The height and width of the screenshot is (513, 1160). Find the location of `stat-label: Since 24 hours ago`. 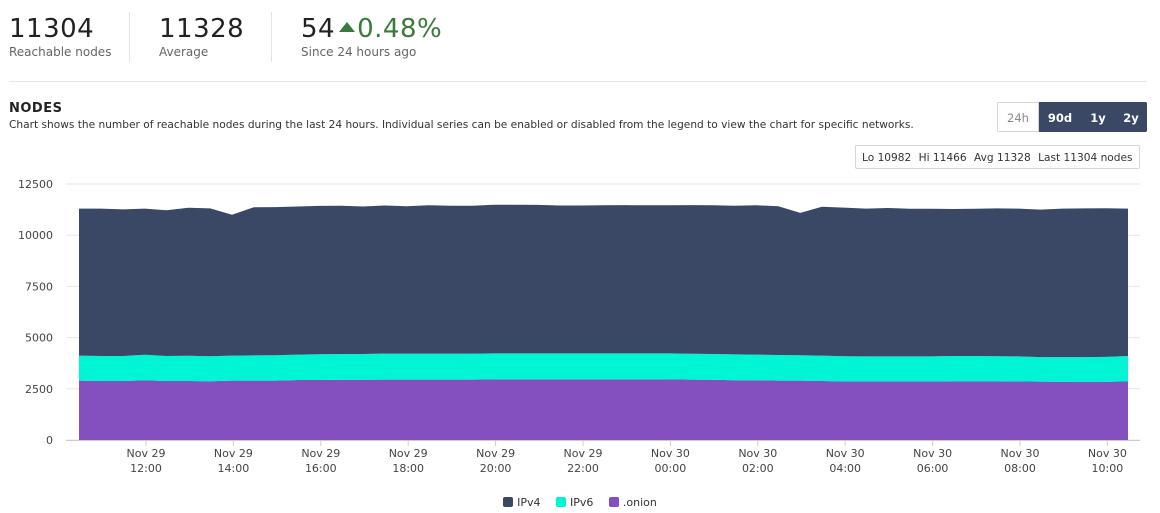

stat-label: Since 24 hours ago is located at coordinates (359, 52).